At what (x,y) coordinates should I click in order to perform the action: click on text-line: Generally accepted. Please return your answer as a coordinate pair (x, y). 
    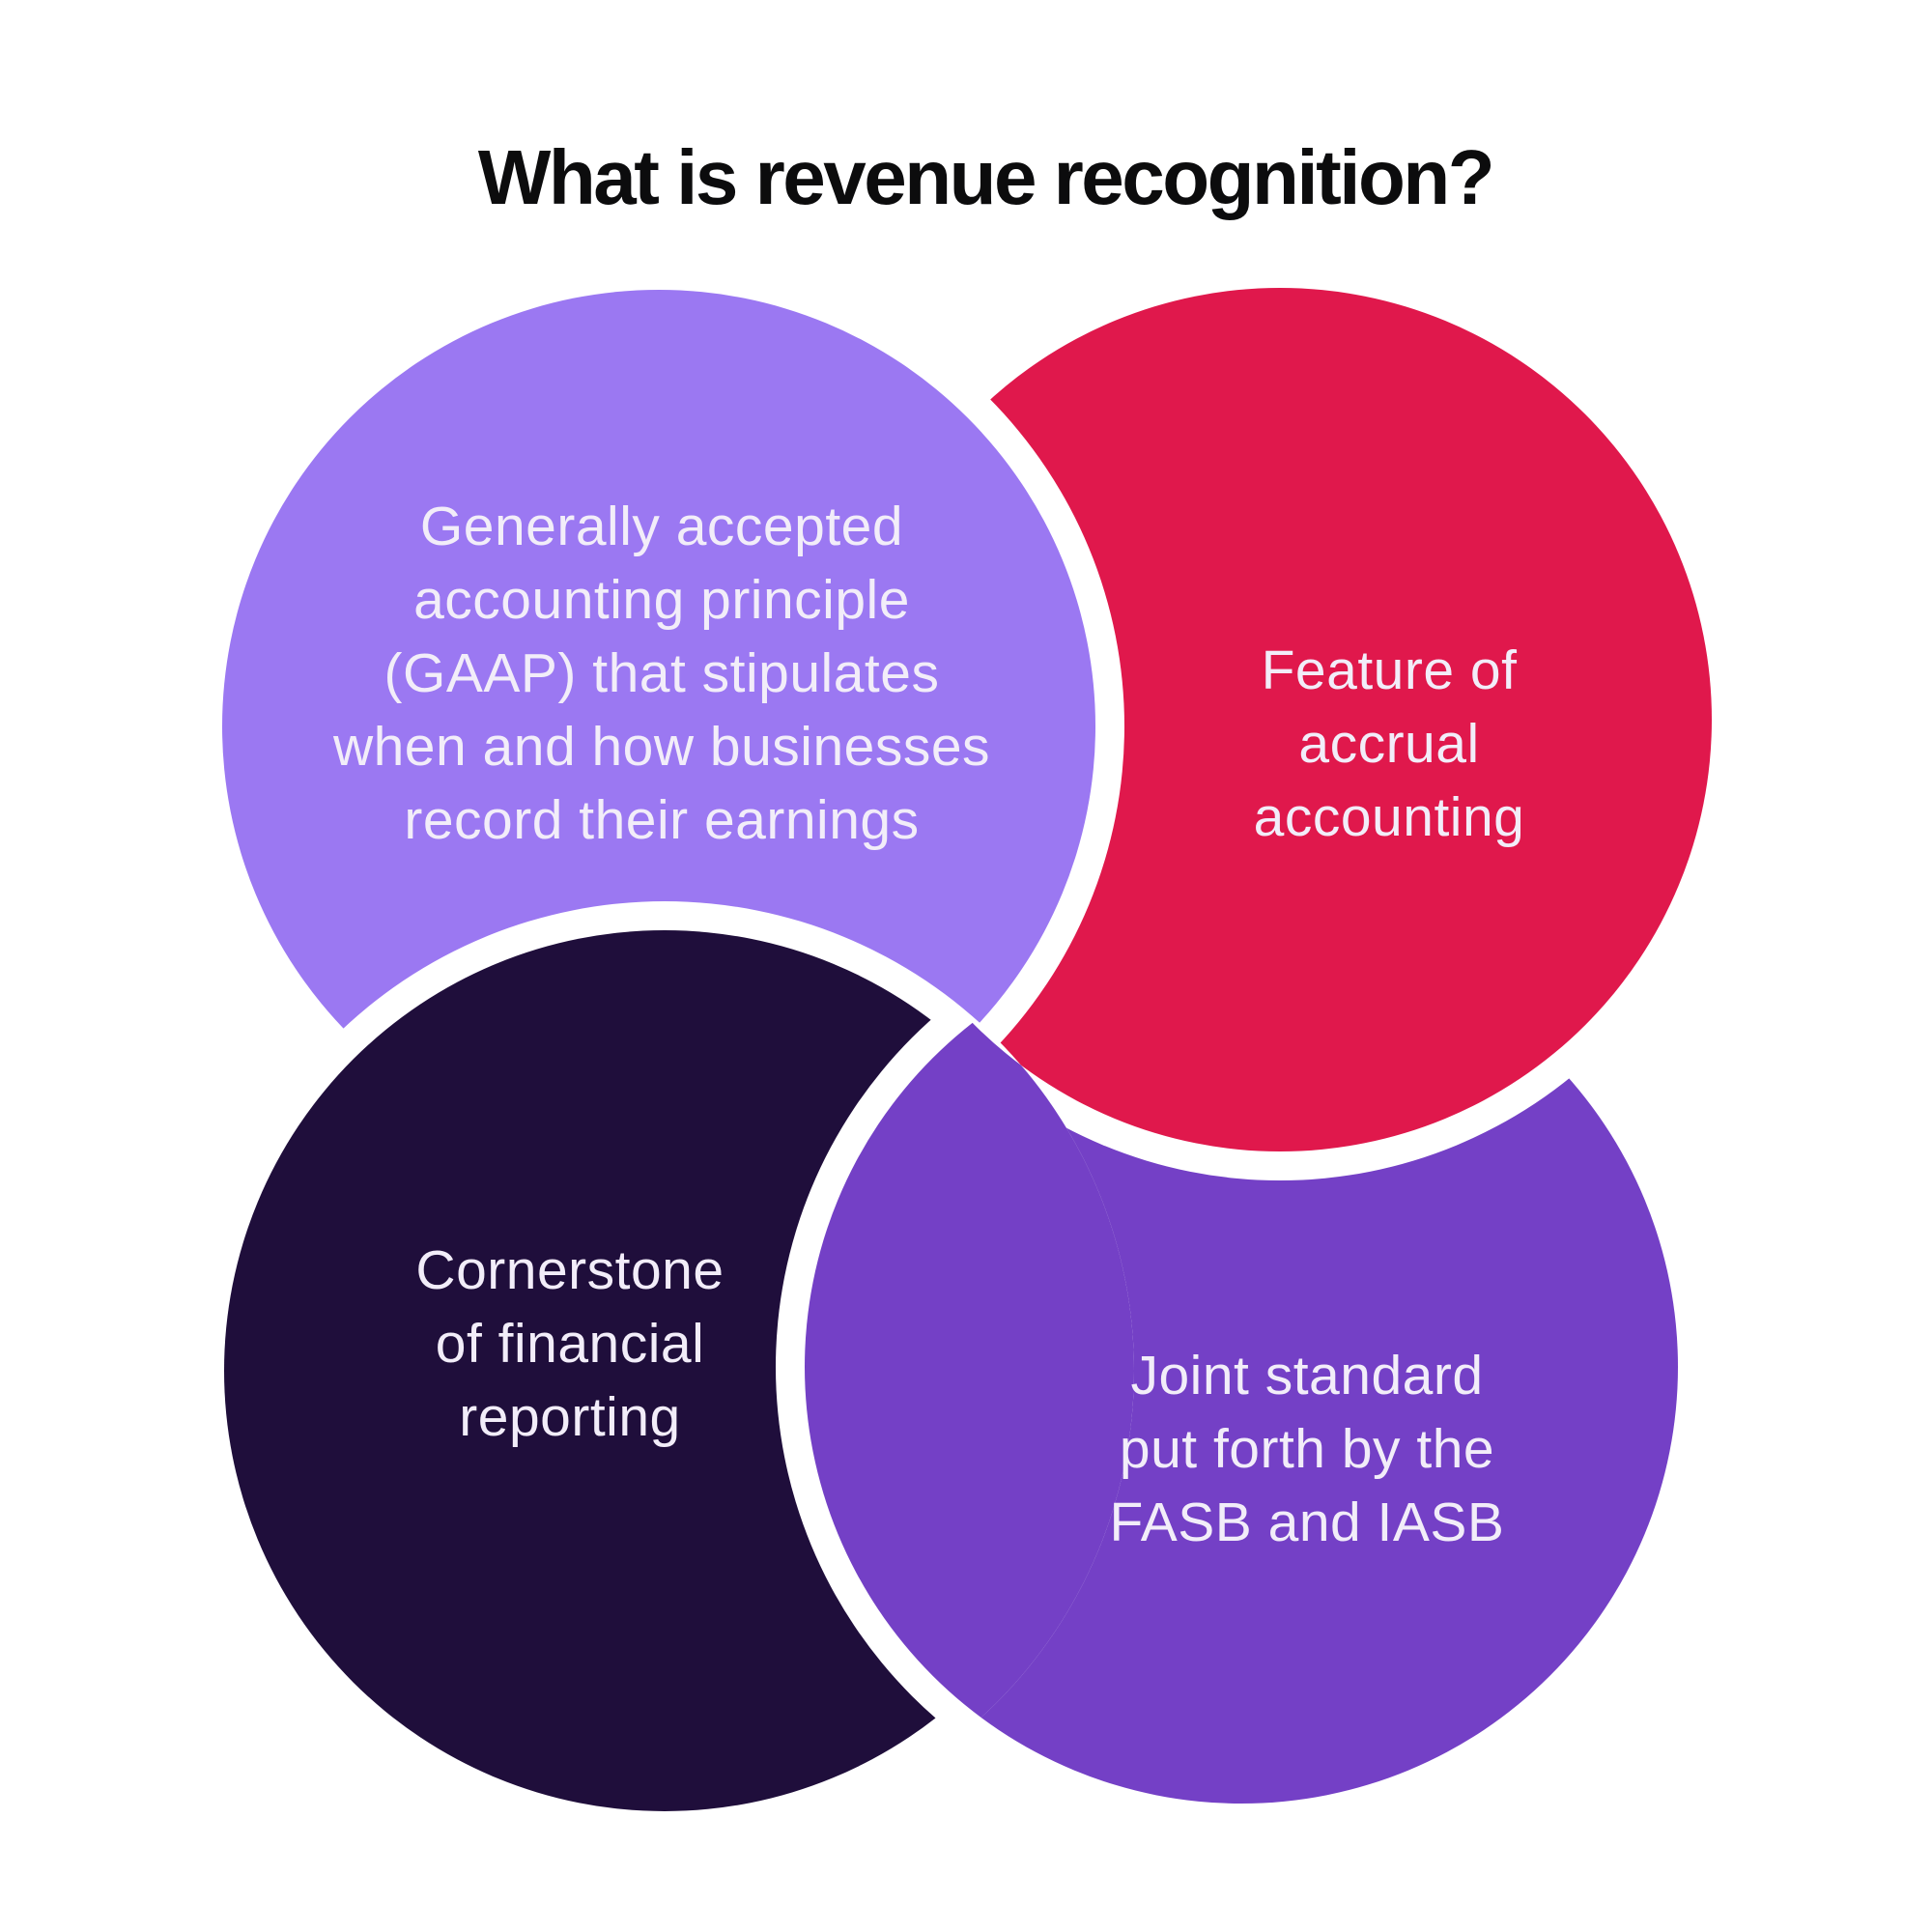
    Looking at the image, I should click on (661, 526).